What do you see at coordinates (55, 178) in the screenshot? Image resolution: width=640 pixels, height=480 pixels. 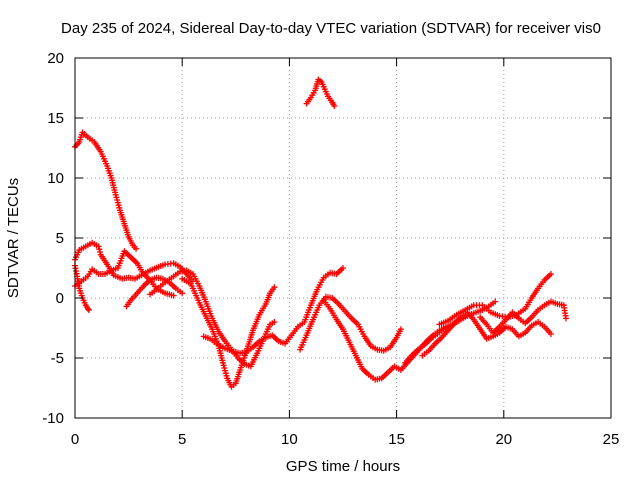 I see `y-tick-label: 10` at bounding box center [55, 178].